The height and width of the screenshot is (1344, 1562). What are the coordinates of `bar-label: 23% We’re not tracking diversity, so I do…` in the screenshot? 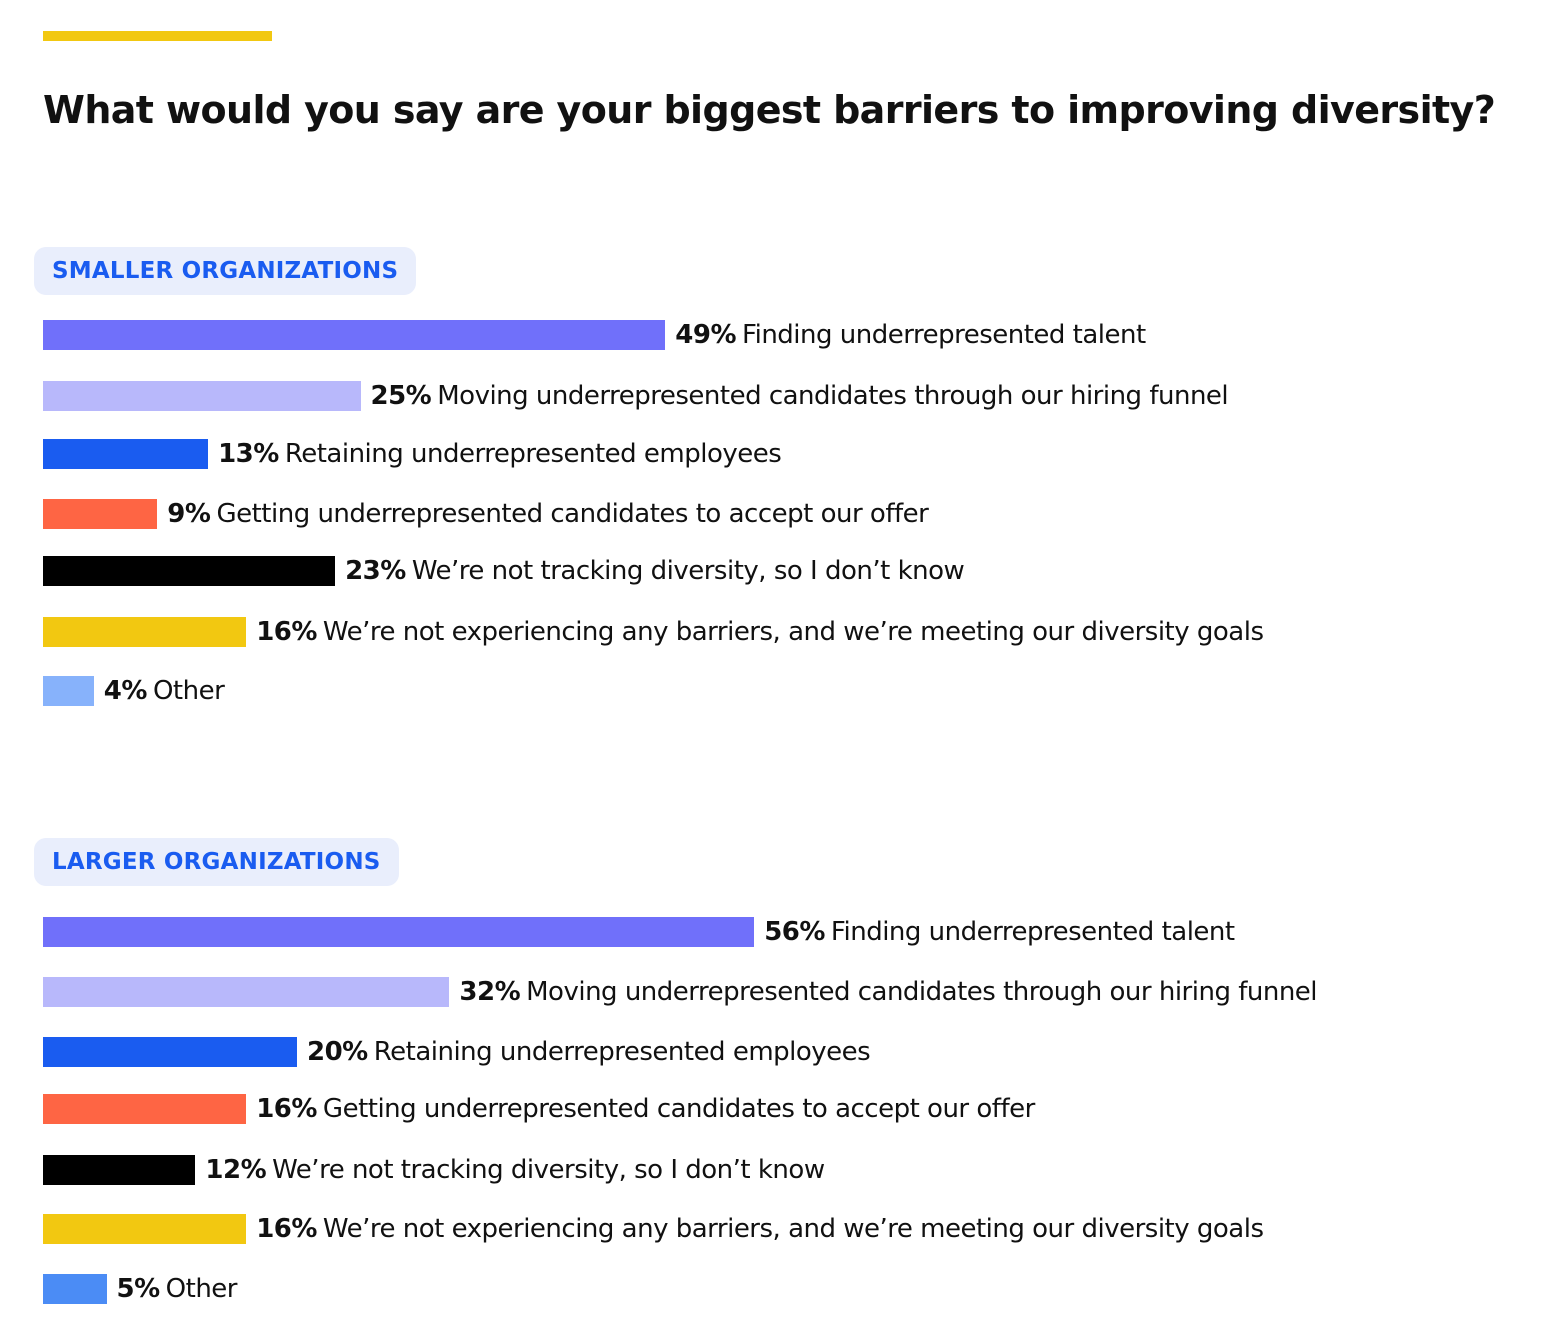 It's located at (655, 571).